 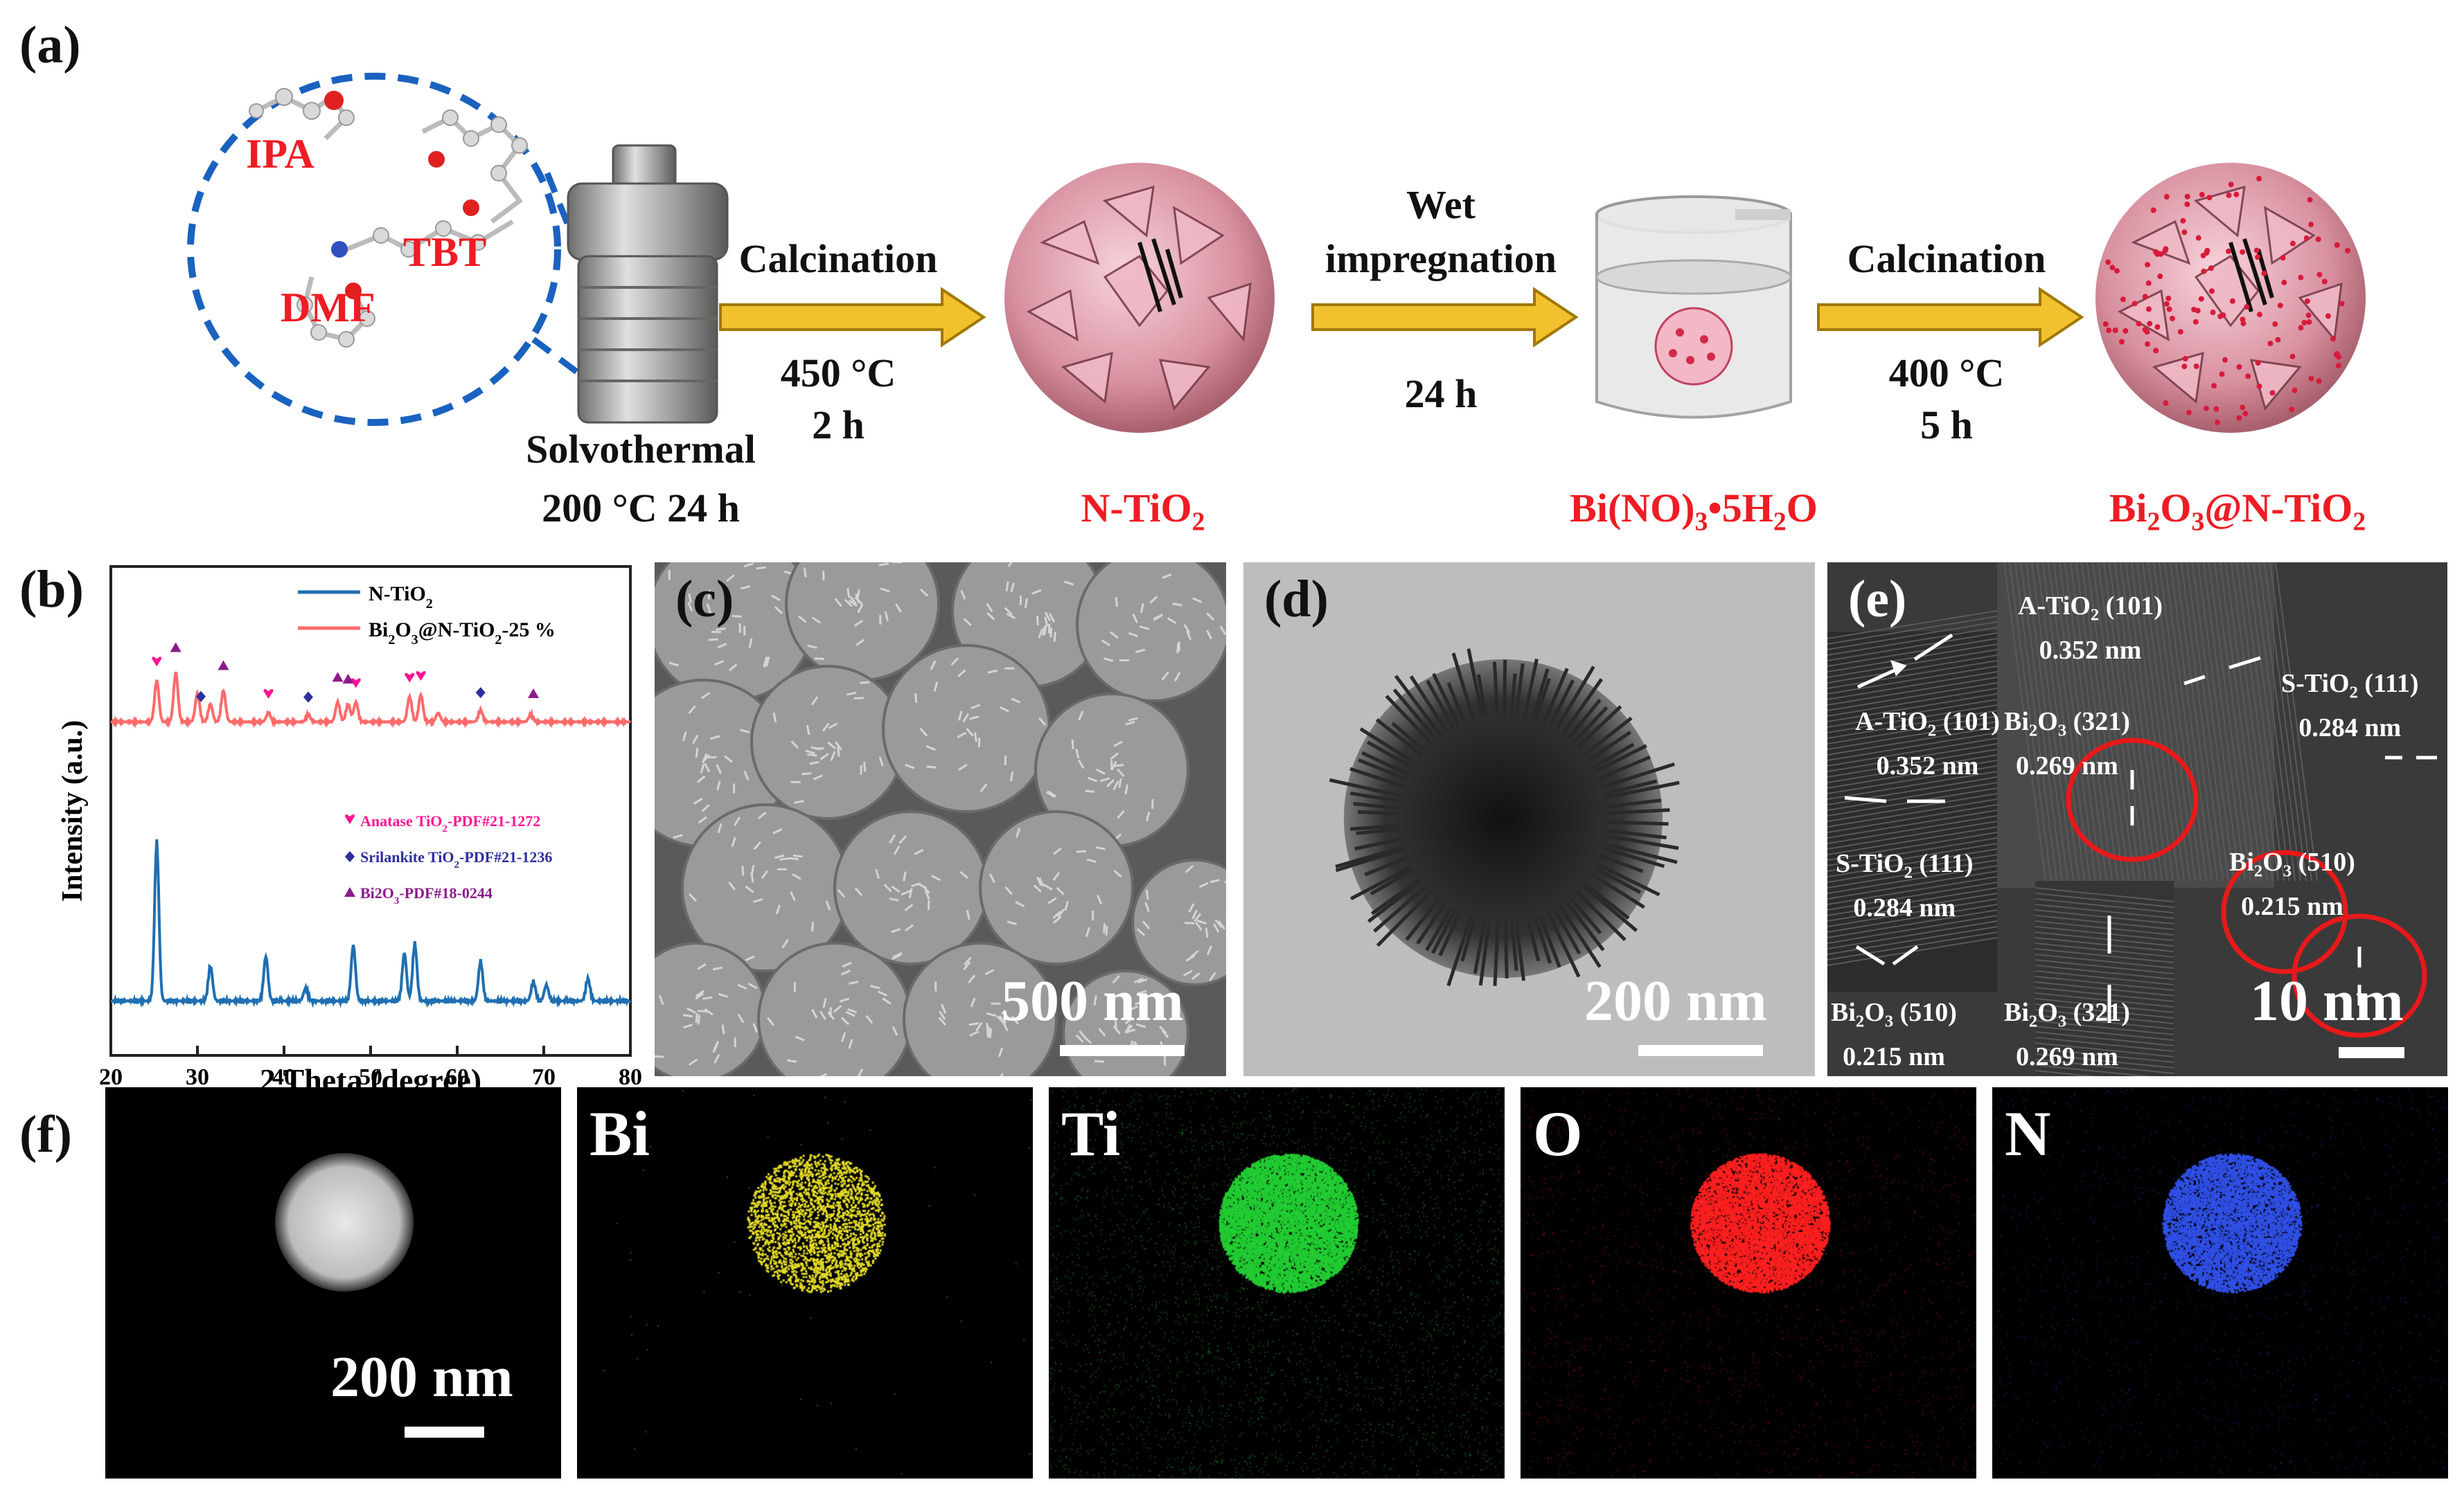 I want to click on eds-o-map, so click(x=1748, y=1283).